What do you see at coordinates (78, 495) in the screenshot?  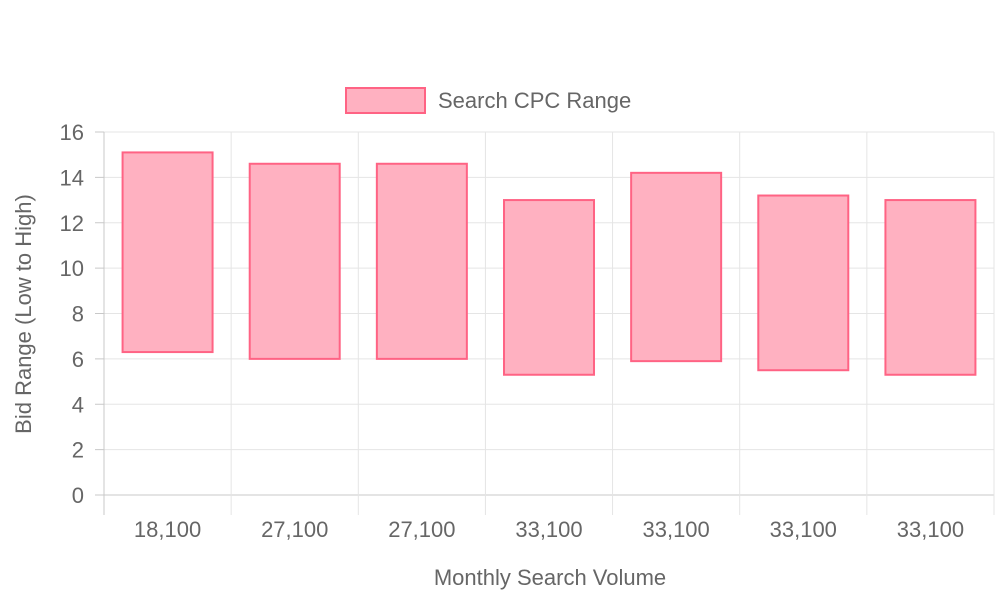 I see `y-tick-label: 0` at bounding box center [78, 495].